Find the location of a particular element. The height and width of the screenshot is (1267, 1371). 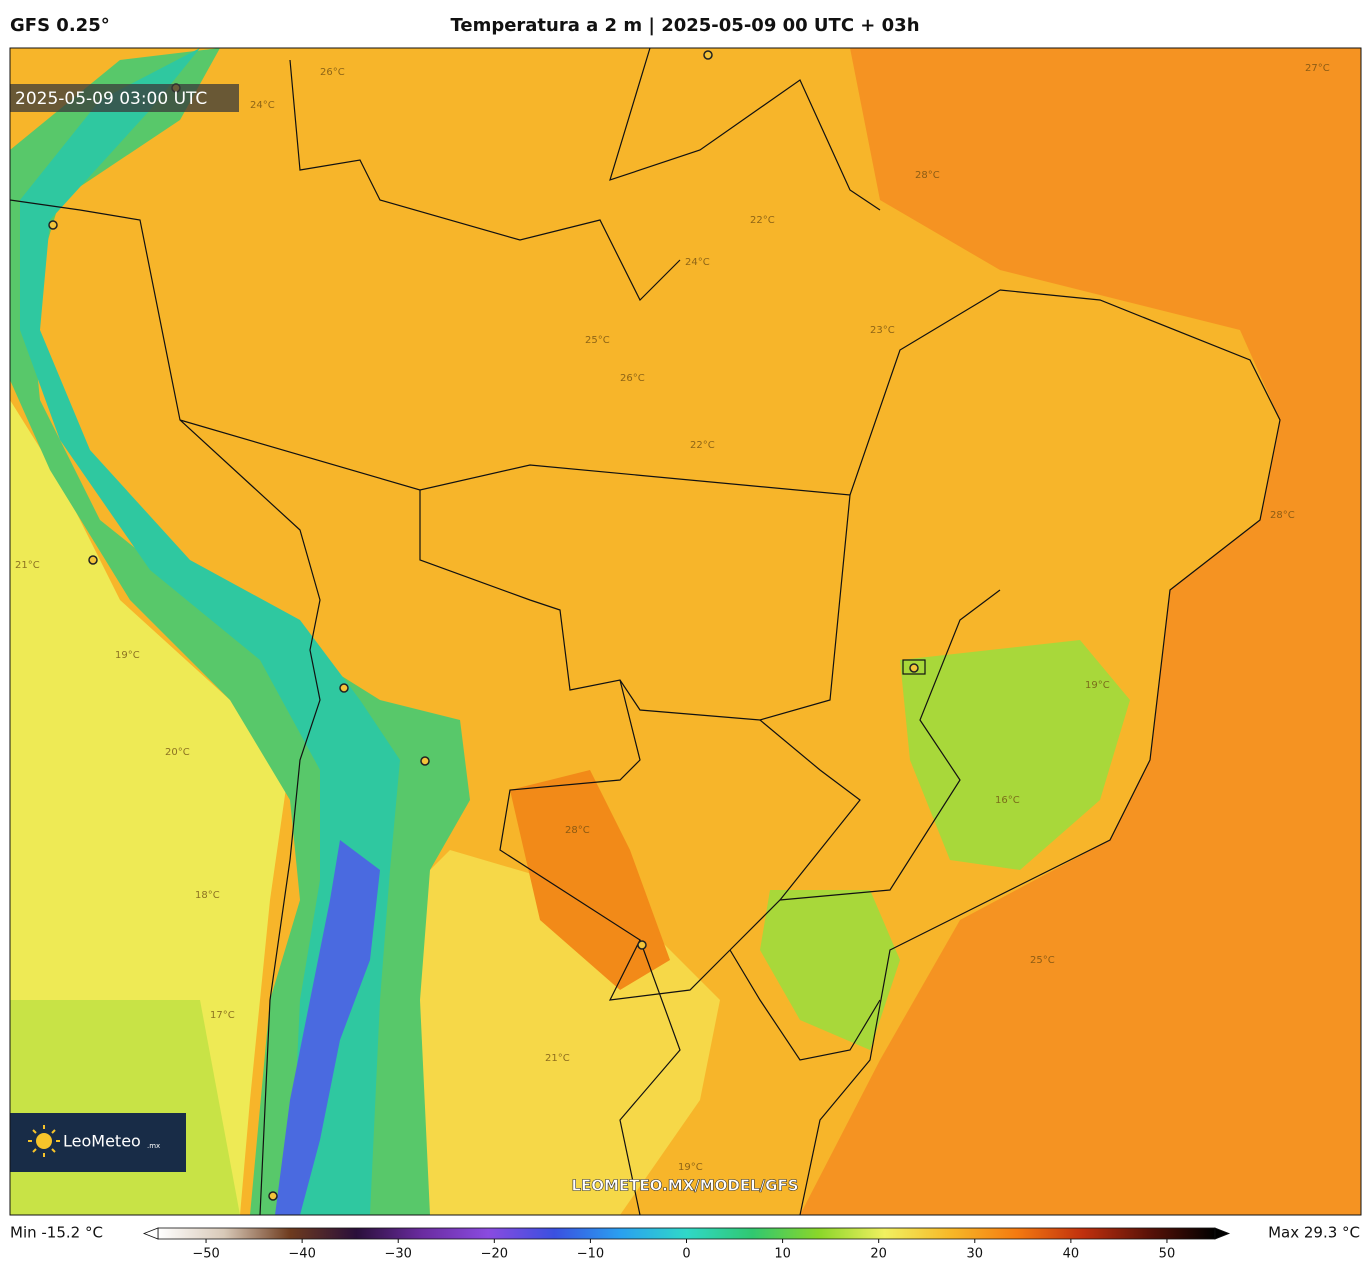

southeast-cool is located at coordinates (1015, 755).